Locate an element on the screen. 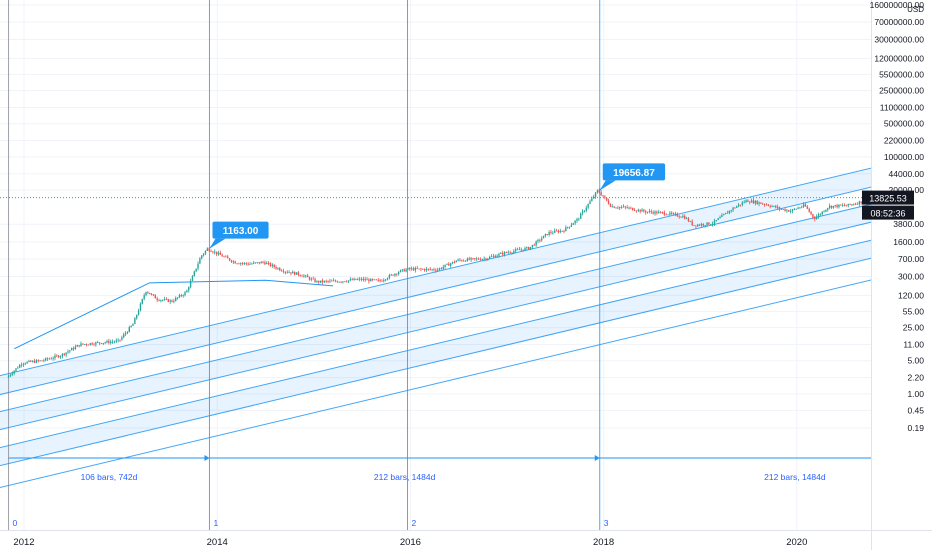  cycle-number-label: 1 is located at coordinates (215, 523).